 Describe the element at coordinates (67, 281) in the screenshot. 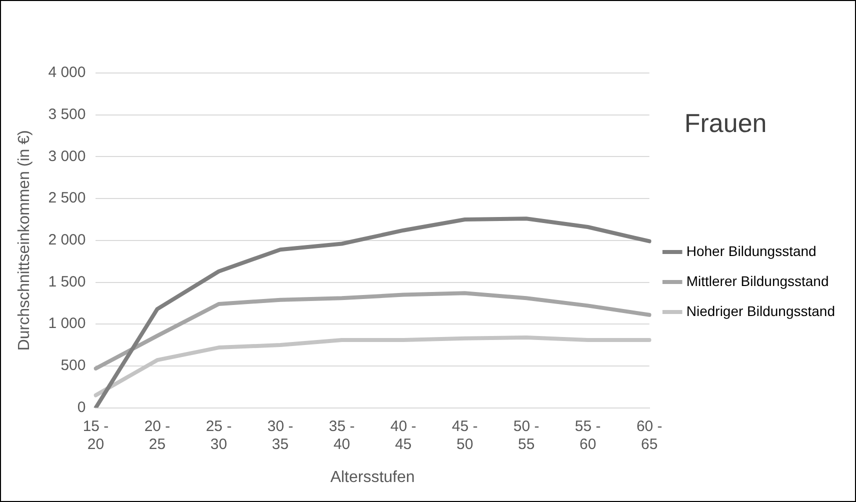

I see `y-tick-label: 1 500` at that location.